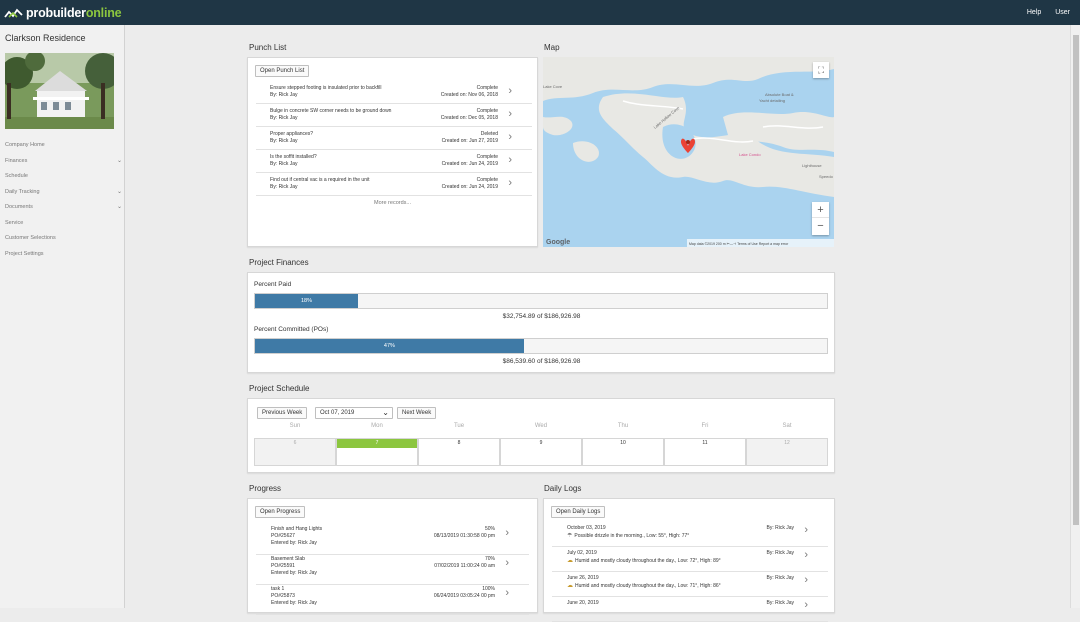 The width and height of the screenshot is (1080, 622). What do you see at coordinates (291, 329) in the screenshot?
I see `percent-committed-label: Percent Committed (POs)` at bounding box center [291, 329].